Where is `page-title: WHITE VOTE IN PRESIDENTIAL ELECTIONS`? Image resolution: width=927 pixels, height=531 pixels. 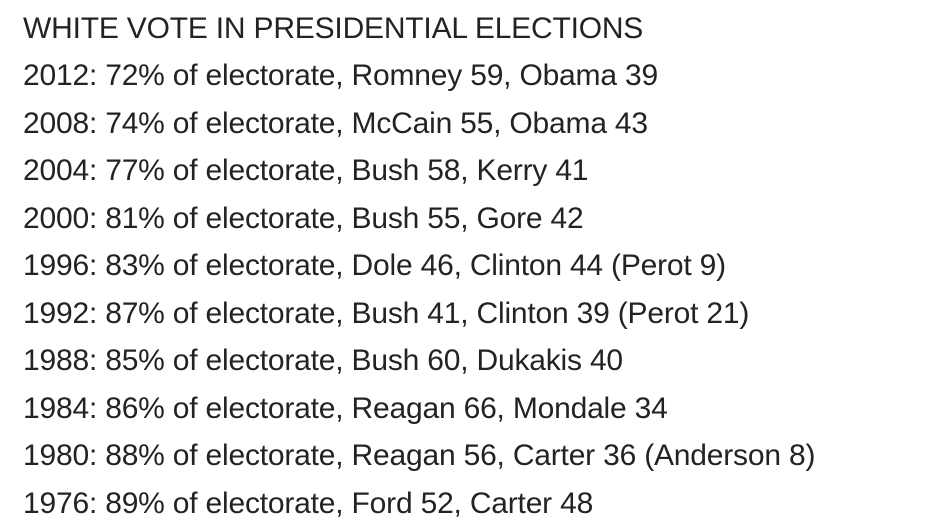 page-title: WHITE VOTE IN PRESIDENTIAL ELECTIONS is located at coordinates (333, 28).